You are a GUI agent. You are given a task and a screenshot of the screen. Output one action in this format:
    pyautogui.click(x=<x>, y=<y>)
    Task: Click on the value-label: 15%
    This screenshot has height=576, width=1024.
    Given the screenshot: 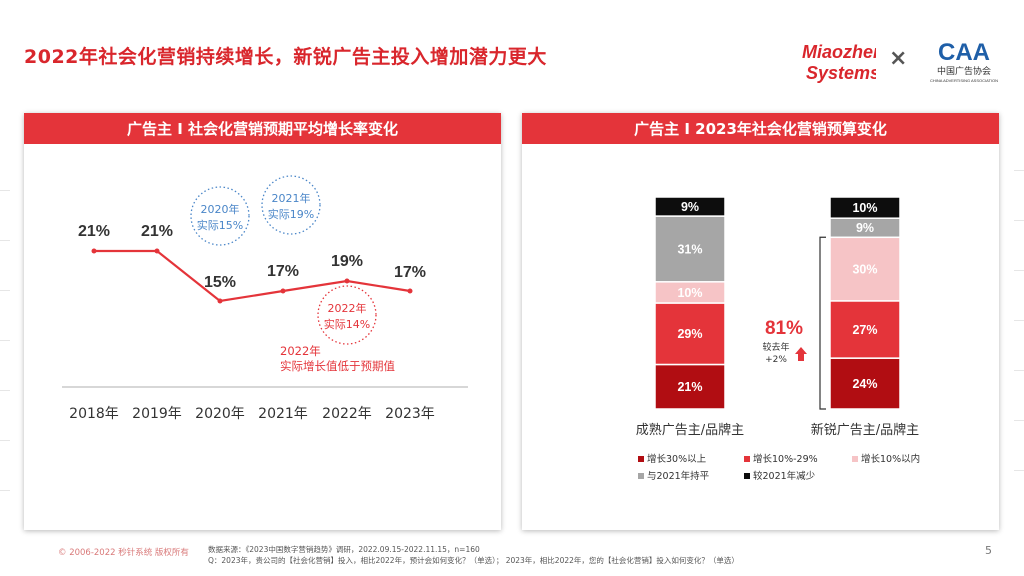 What is the action you would take?
    pyautogui.click(x=220, y=282)
    